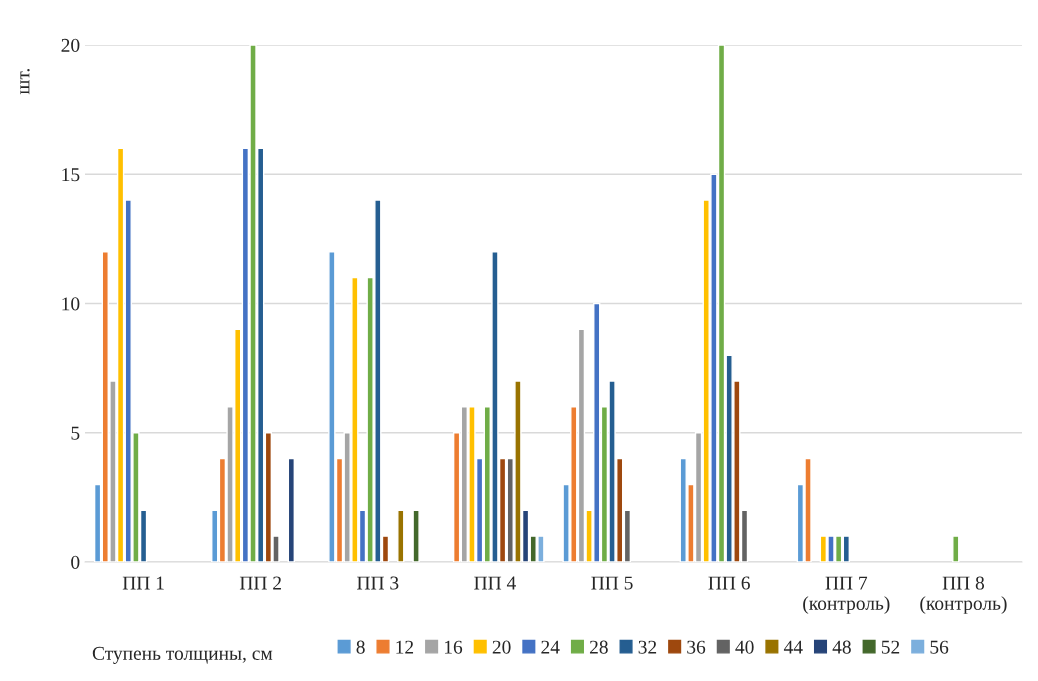  What do you see at coordinates (647, 647) in the screenshot?
I see `legend-label: 32` at bounding box center [647, 647].